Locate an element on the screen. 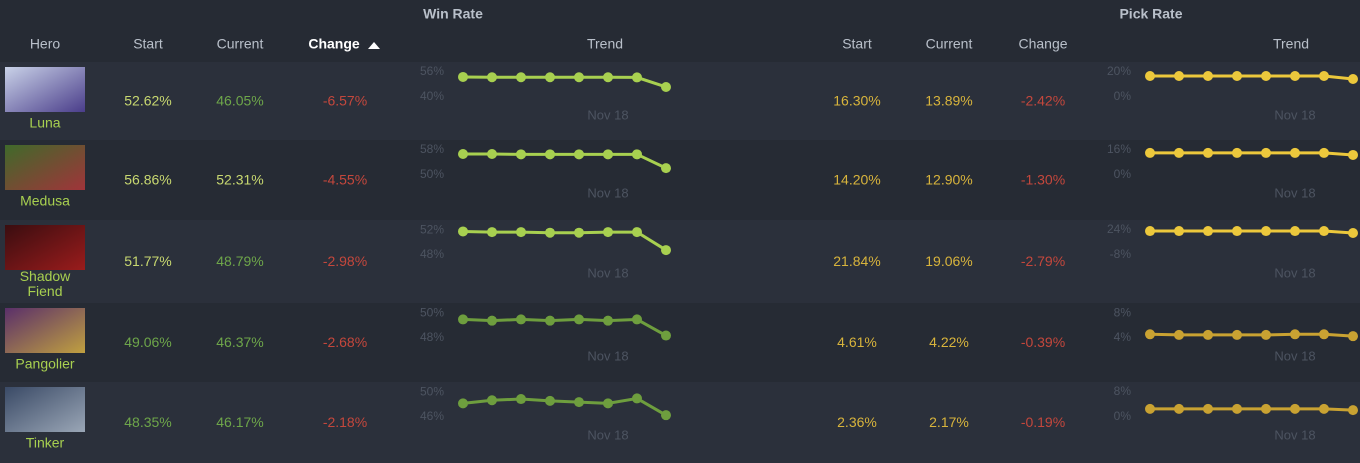 The image size is (1360, 463). sparkline-tick-label: 56% is located at coordinates (432, 71).